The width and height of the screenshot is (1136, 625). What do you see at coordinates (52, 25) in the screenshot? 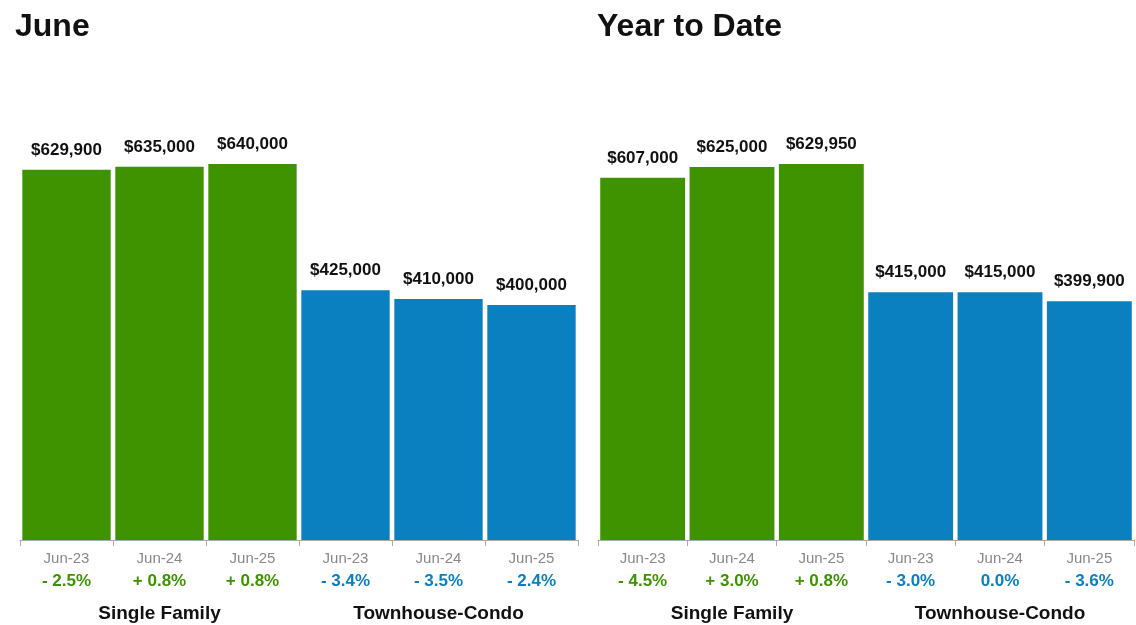
I see `chart-title: June` at bounding box center [52, 25].